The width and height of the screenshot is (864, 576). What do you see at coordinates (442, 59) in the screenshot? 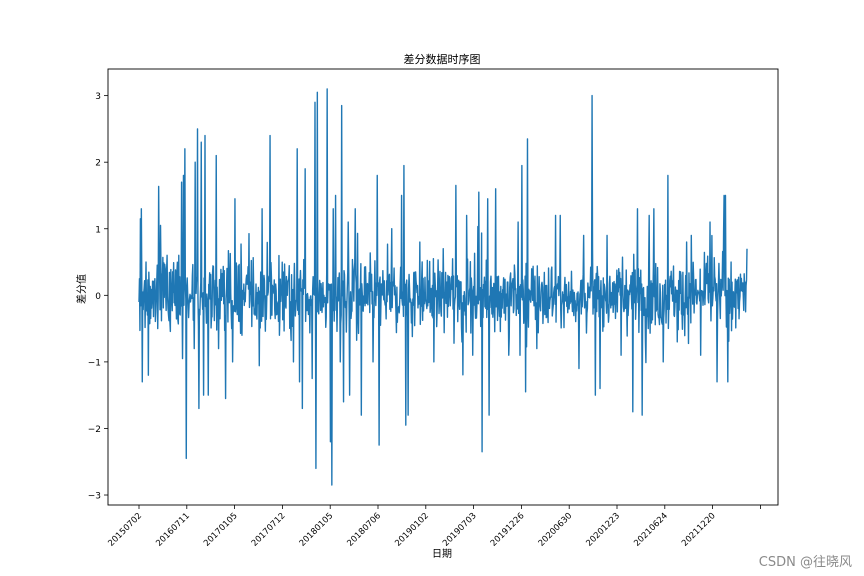
I see `chart-title: 差分数据时序图` at bounding box center [442, 59].